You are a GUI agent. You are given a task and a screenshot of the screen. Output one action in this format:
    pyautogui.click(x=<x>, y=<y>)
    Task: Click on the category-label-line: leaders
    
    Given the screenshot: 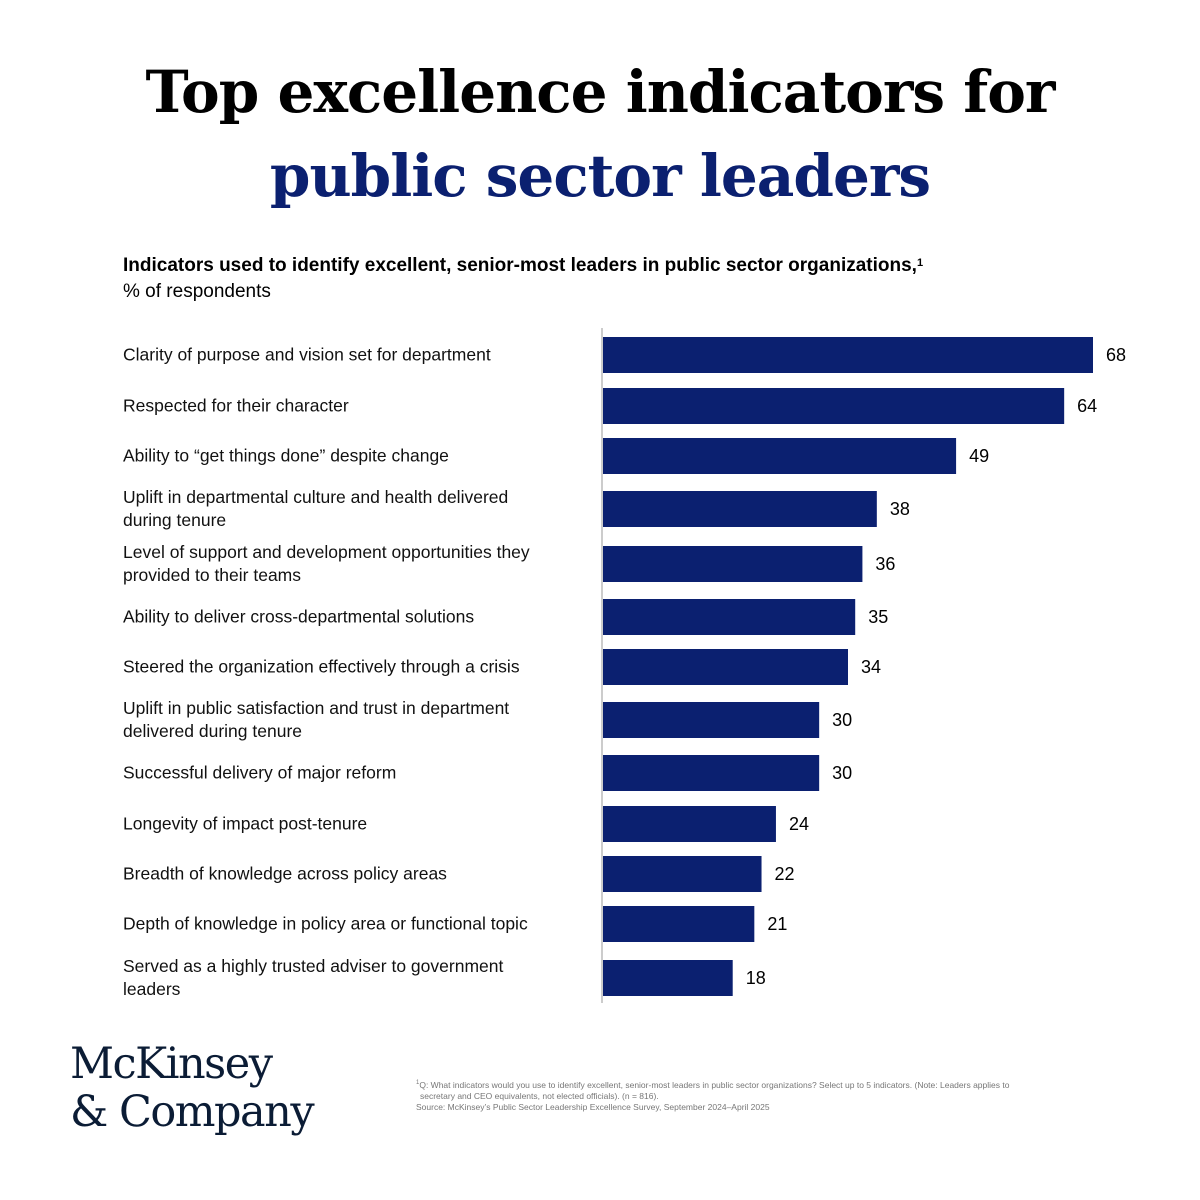 What is the action you would take?
    pyautogui.click(x=152, y=989)
    